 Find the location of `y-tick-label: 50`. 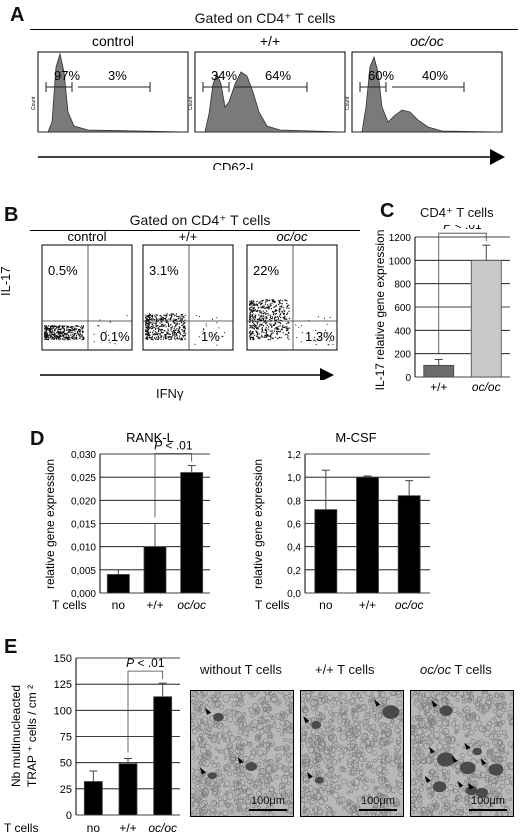

y-tick-label: 50 is located at coordinates (66, 764).